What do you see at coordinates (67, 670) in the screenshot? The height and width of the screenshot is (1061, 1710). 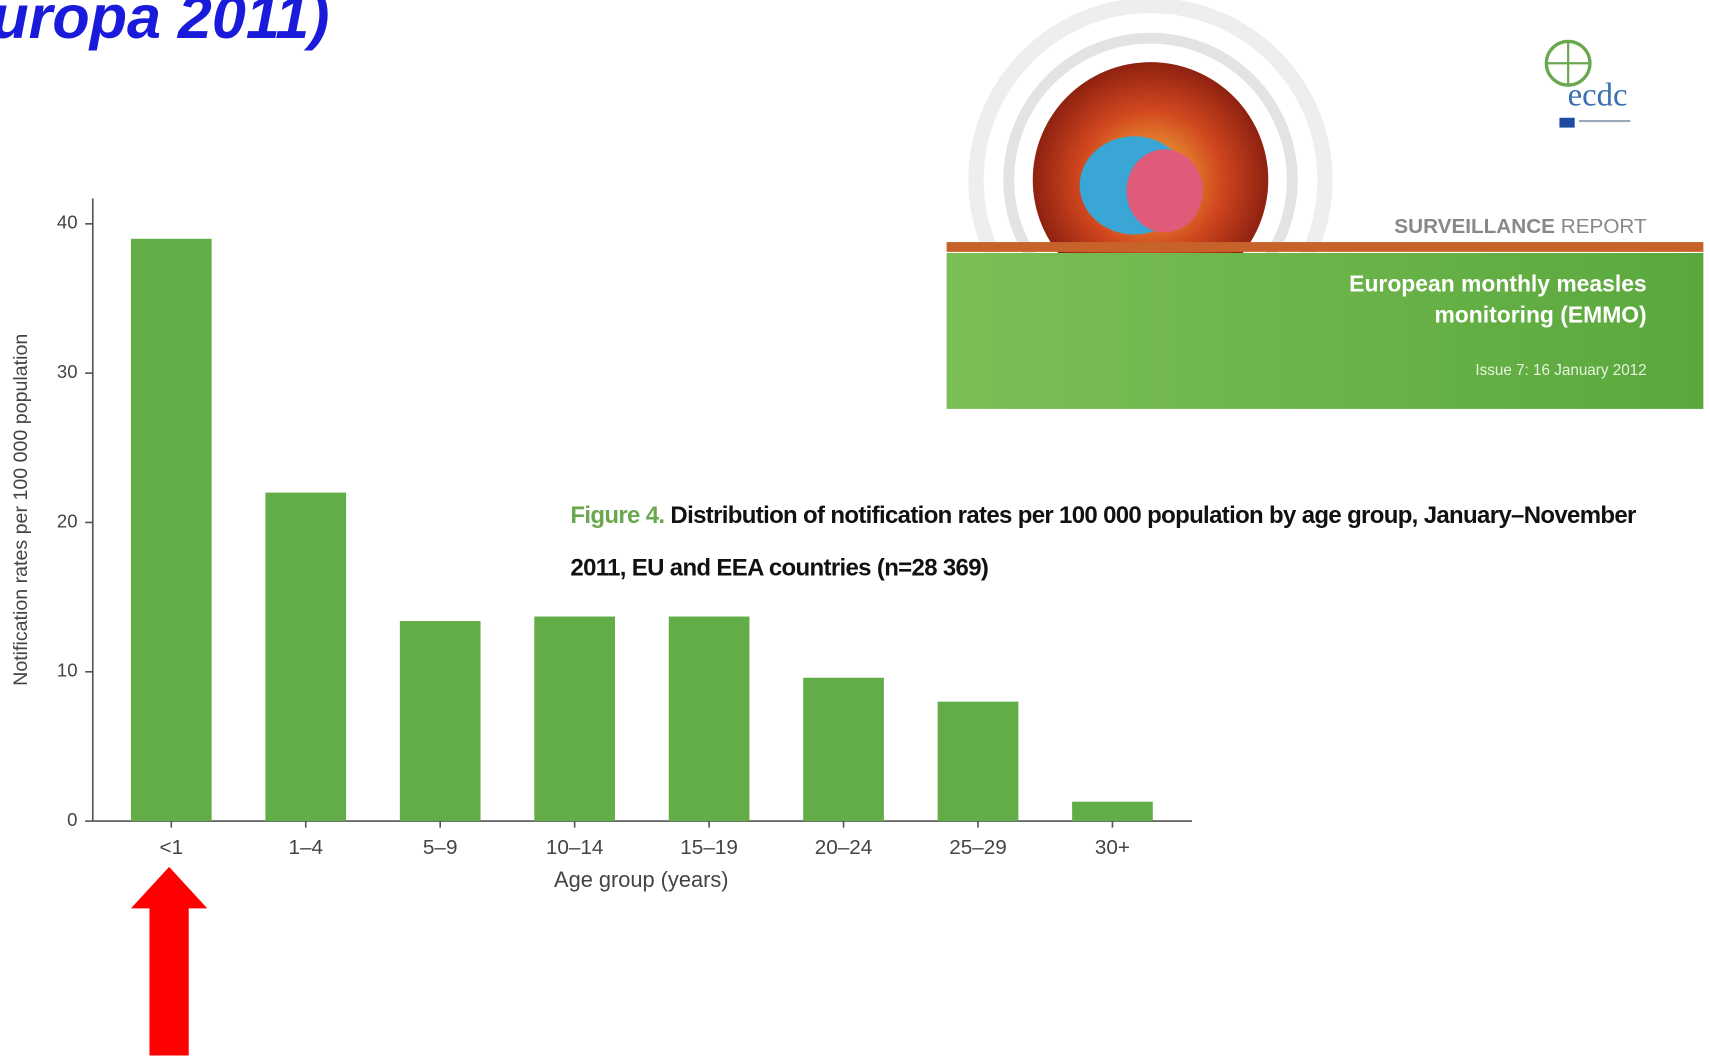 I see `y-tick-label: 10` at bounding box center [67, 670].